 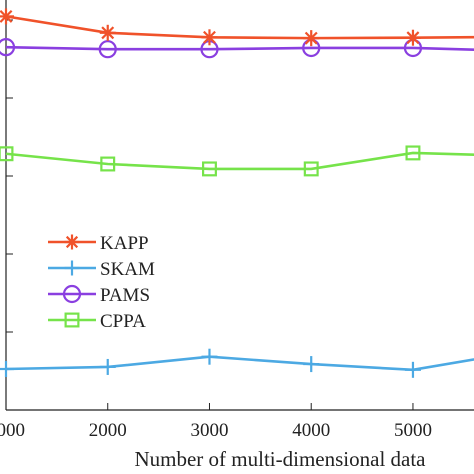 I want to click on x-axis-label: Number of multi-dimensional data, so click(x=280, y=459).